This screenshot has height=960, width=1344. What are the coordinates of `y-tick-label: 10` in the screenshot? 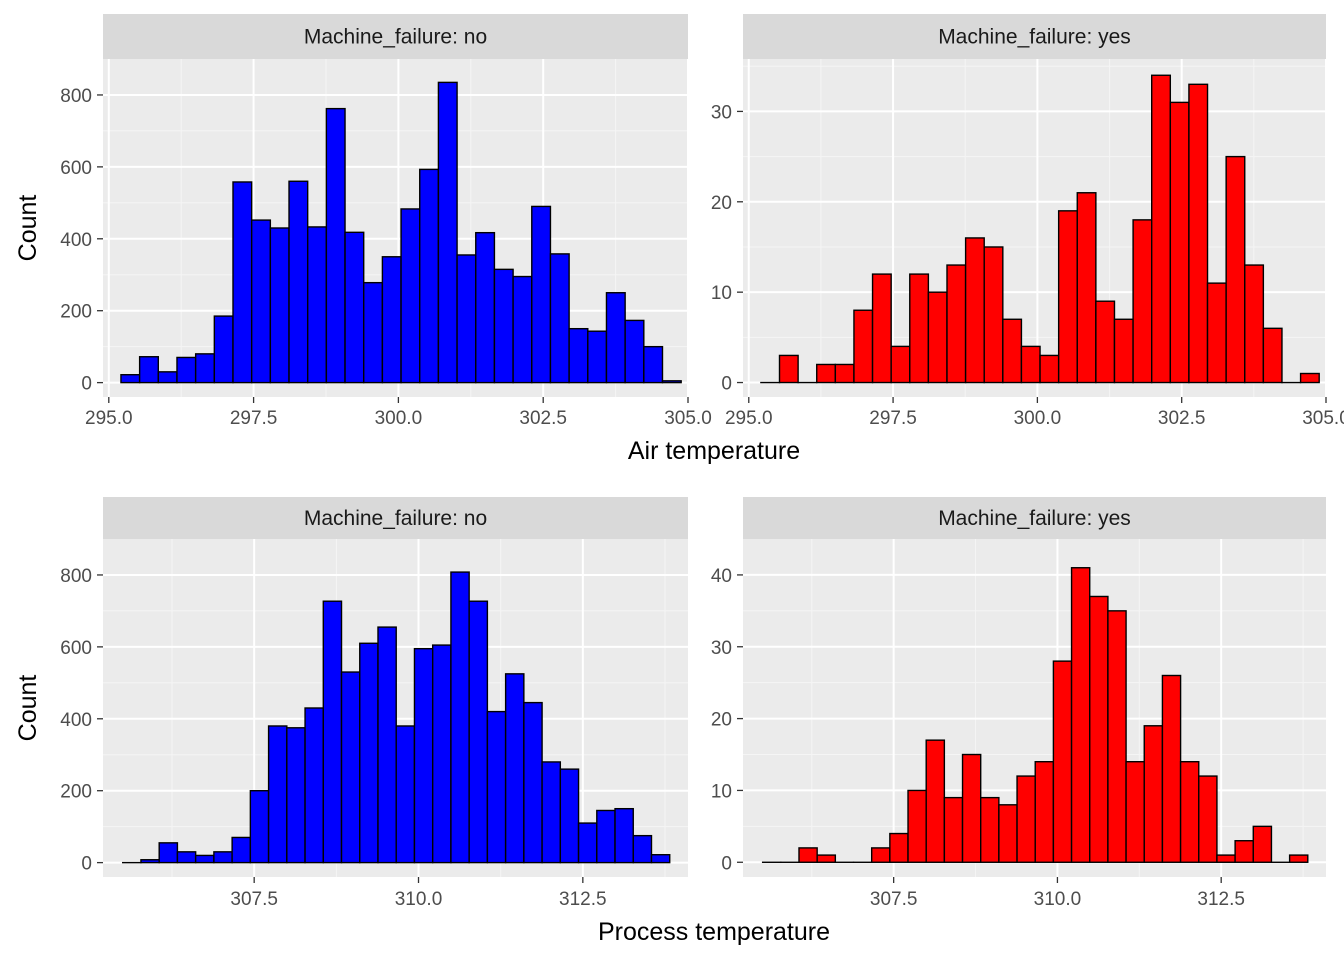 It's located at (721, 293).